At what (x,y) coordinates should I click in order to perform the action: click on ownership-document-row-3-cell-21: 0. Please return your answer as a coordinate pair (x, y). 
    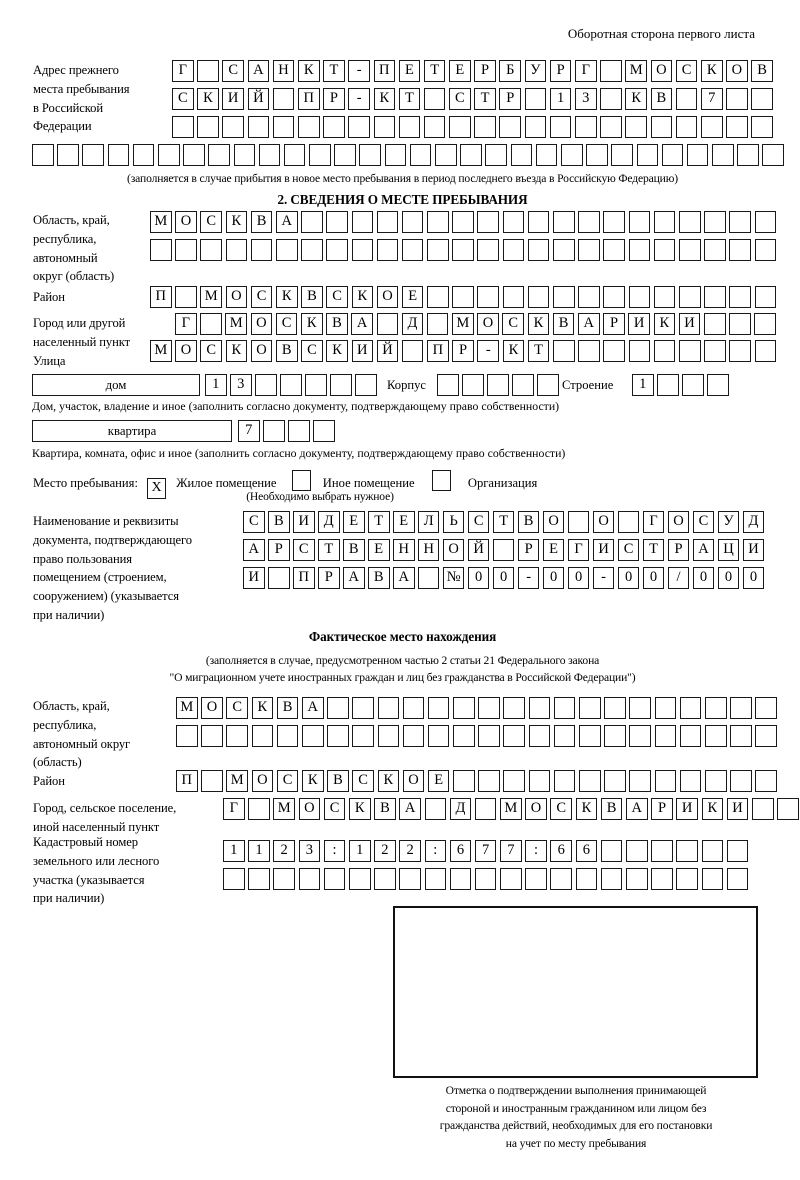
    Looking at the image, I should click on (753, 578).